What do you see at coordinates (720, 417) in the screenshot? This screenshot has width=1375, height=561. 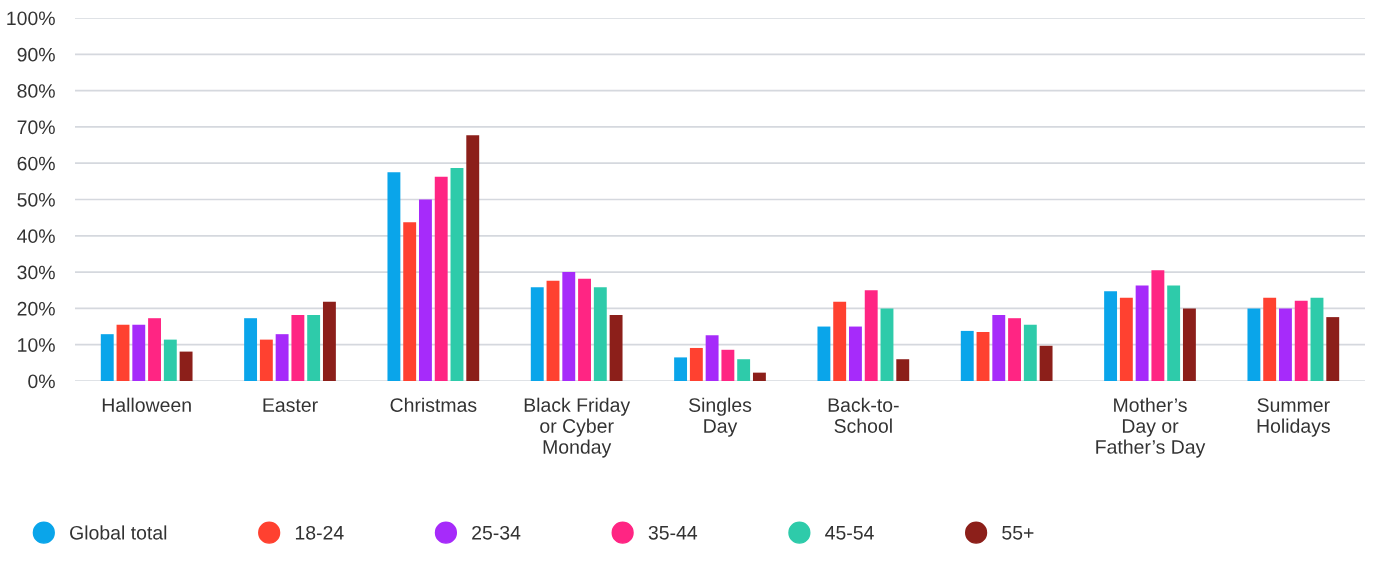 I see `x-tick-label: Singles Day` at bounding box center [720, 417].